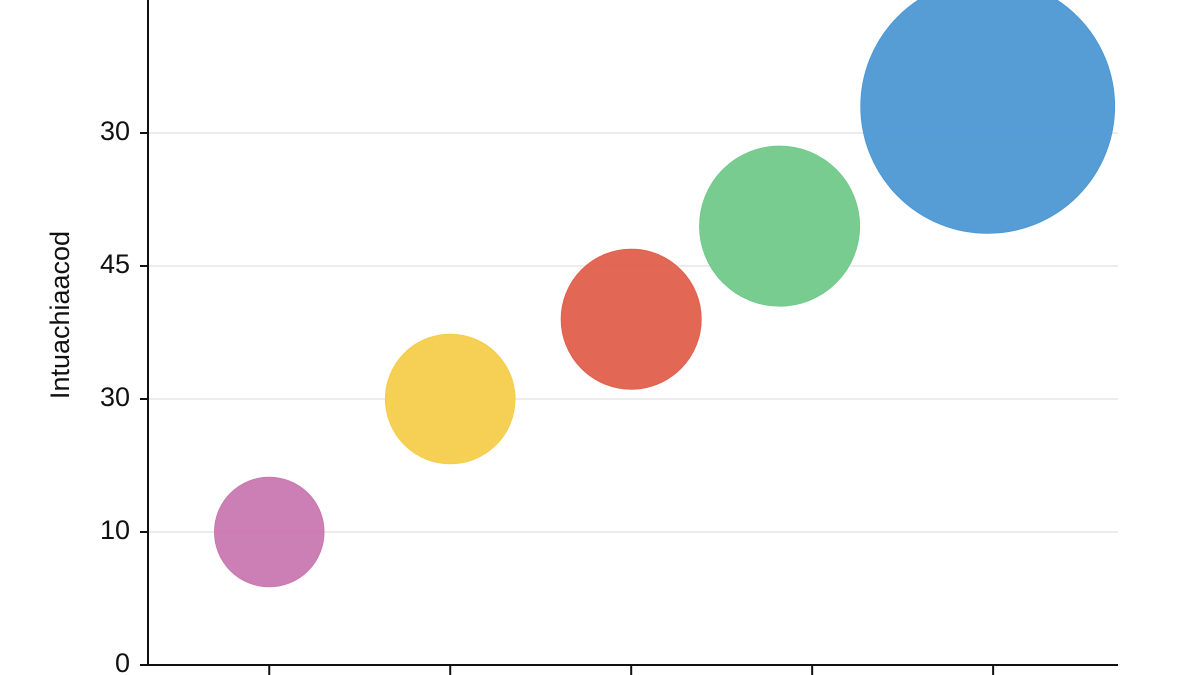 Image resolution: width=1200 pixels, height=675 pixels. What do you see at coordinates (115, 264) in the screenshot?
I see `y-tick-label: 45` at bounding box center [115, 264].